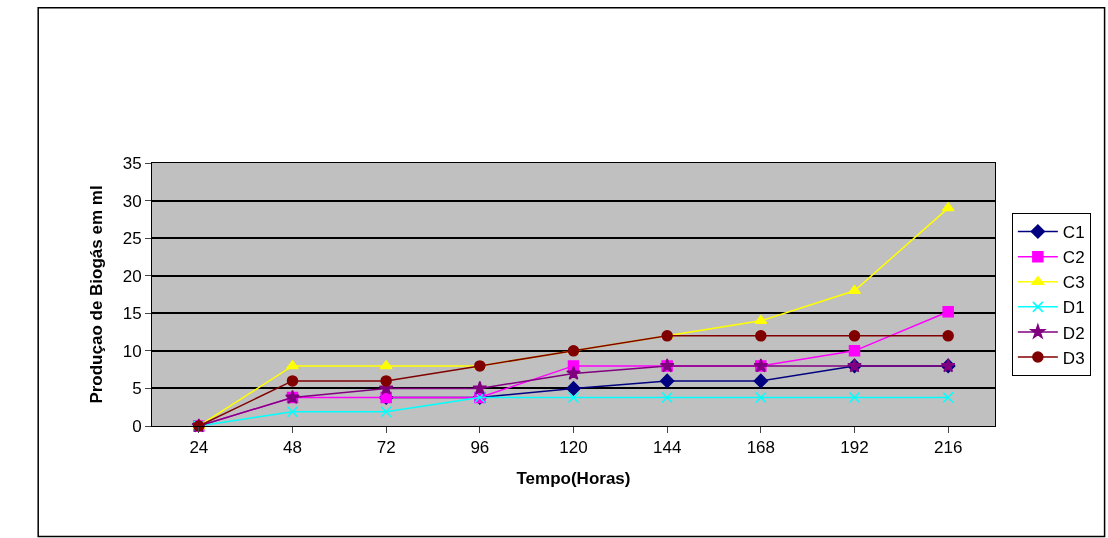 The height and width of the screenshot is (538, 1108). I want to click on x-tick-label: 96, so click(480, 448).